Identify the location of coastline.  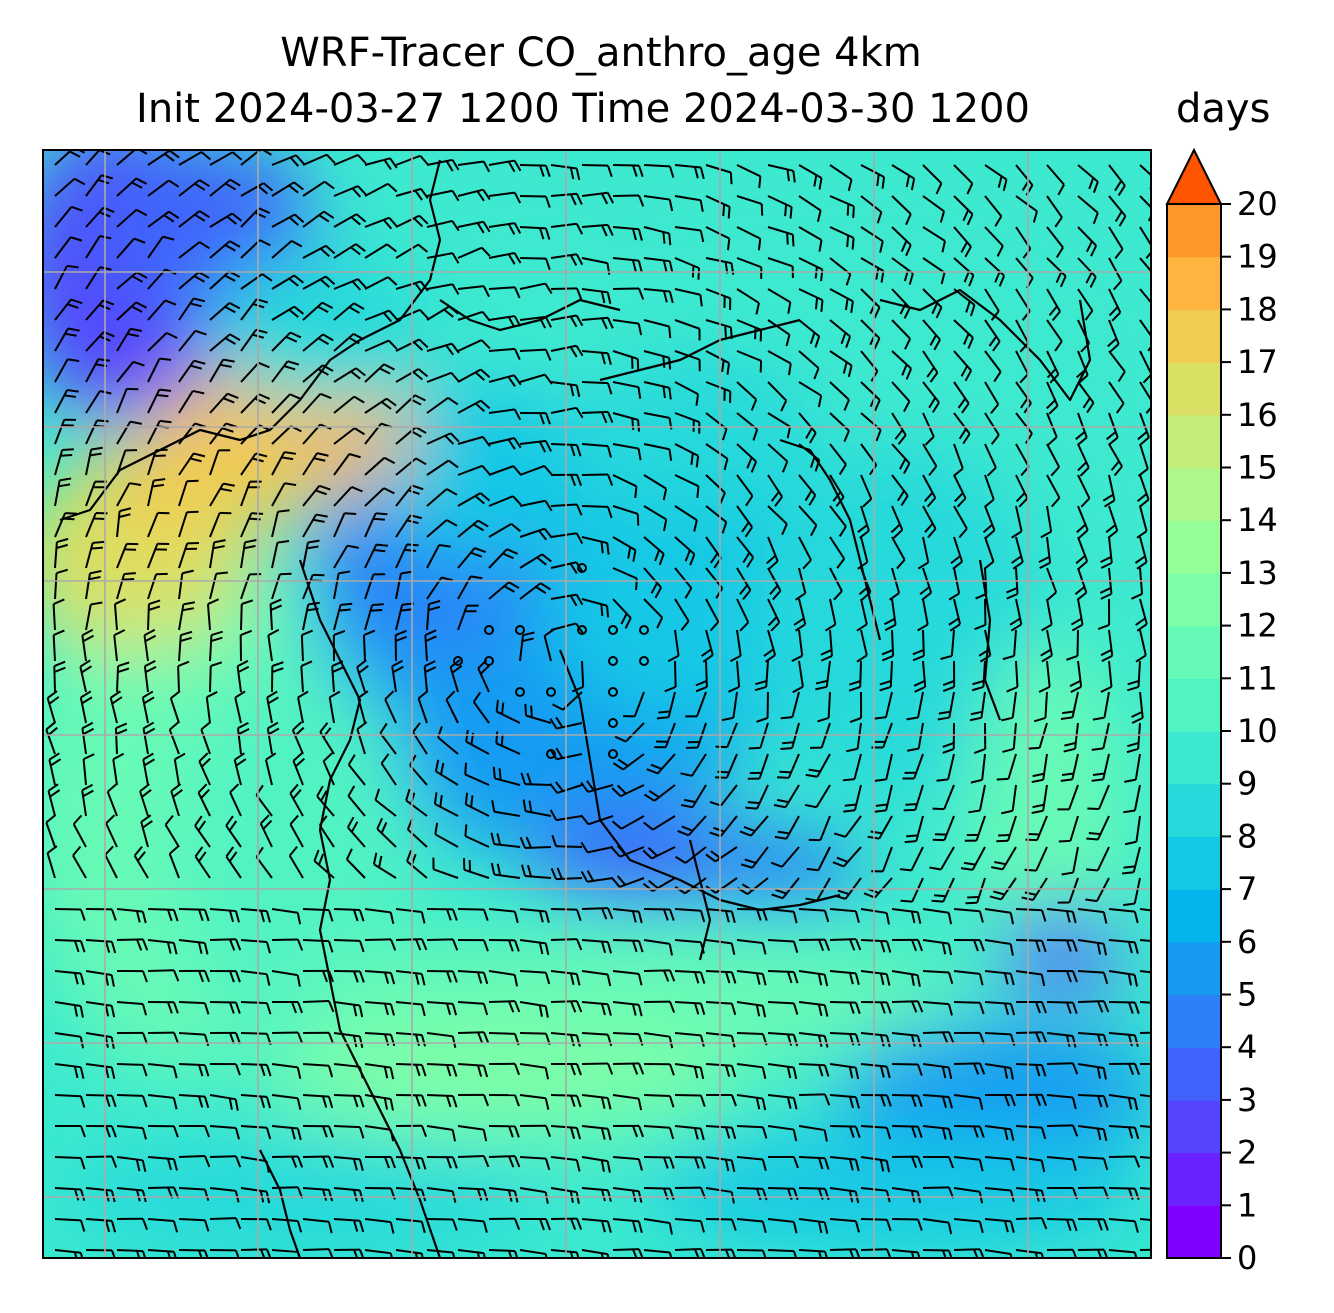
(699, 780).